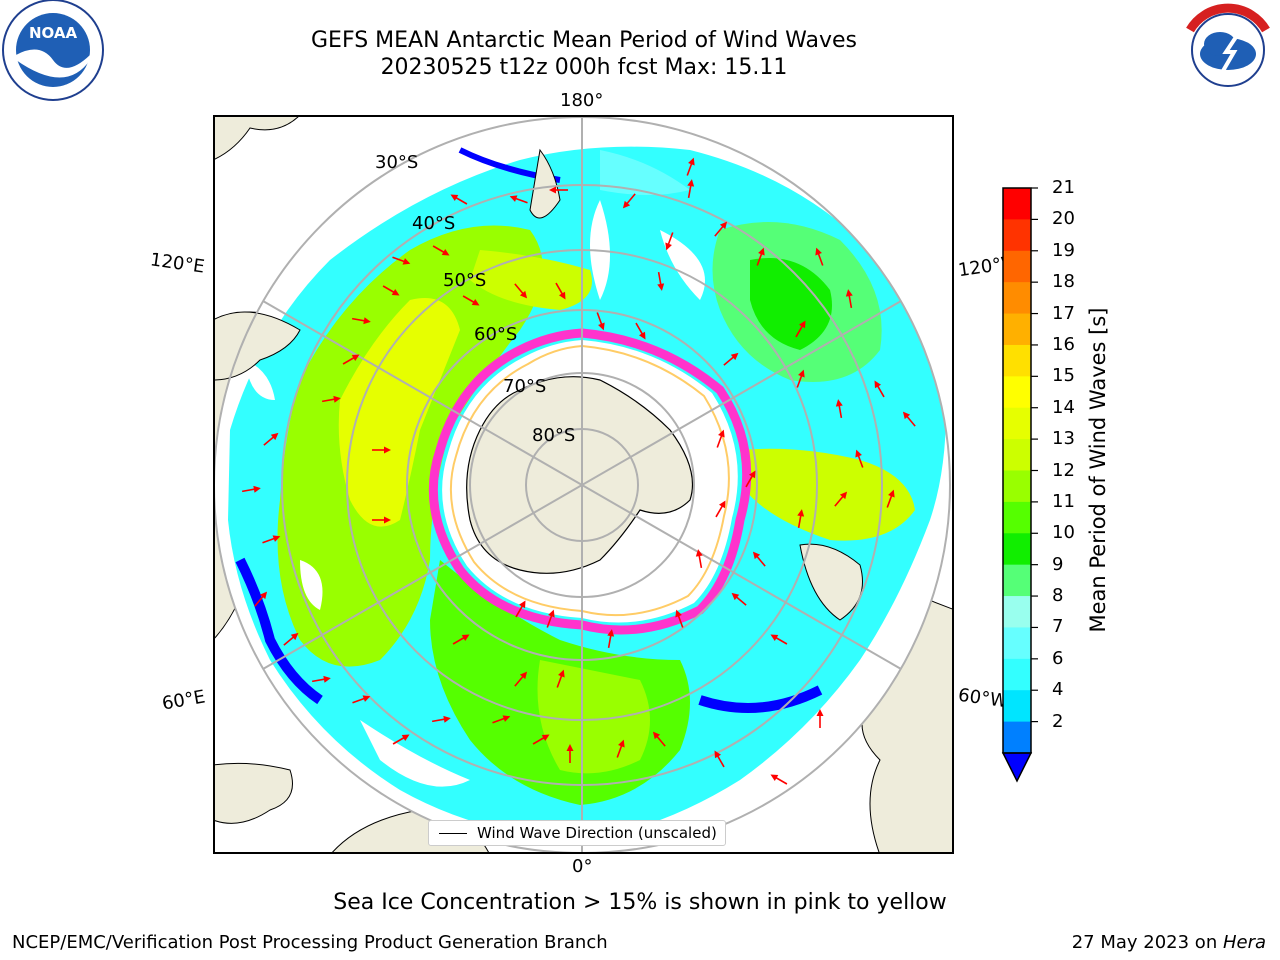 The width and height of the screenshot is (1280, 960). Describe the element at coordinates (183, 700) in the screenshot. I see `lon-label-60e: 60°E` at that location.